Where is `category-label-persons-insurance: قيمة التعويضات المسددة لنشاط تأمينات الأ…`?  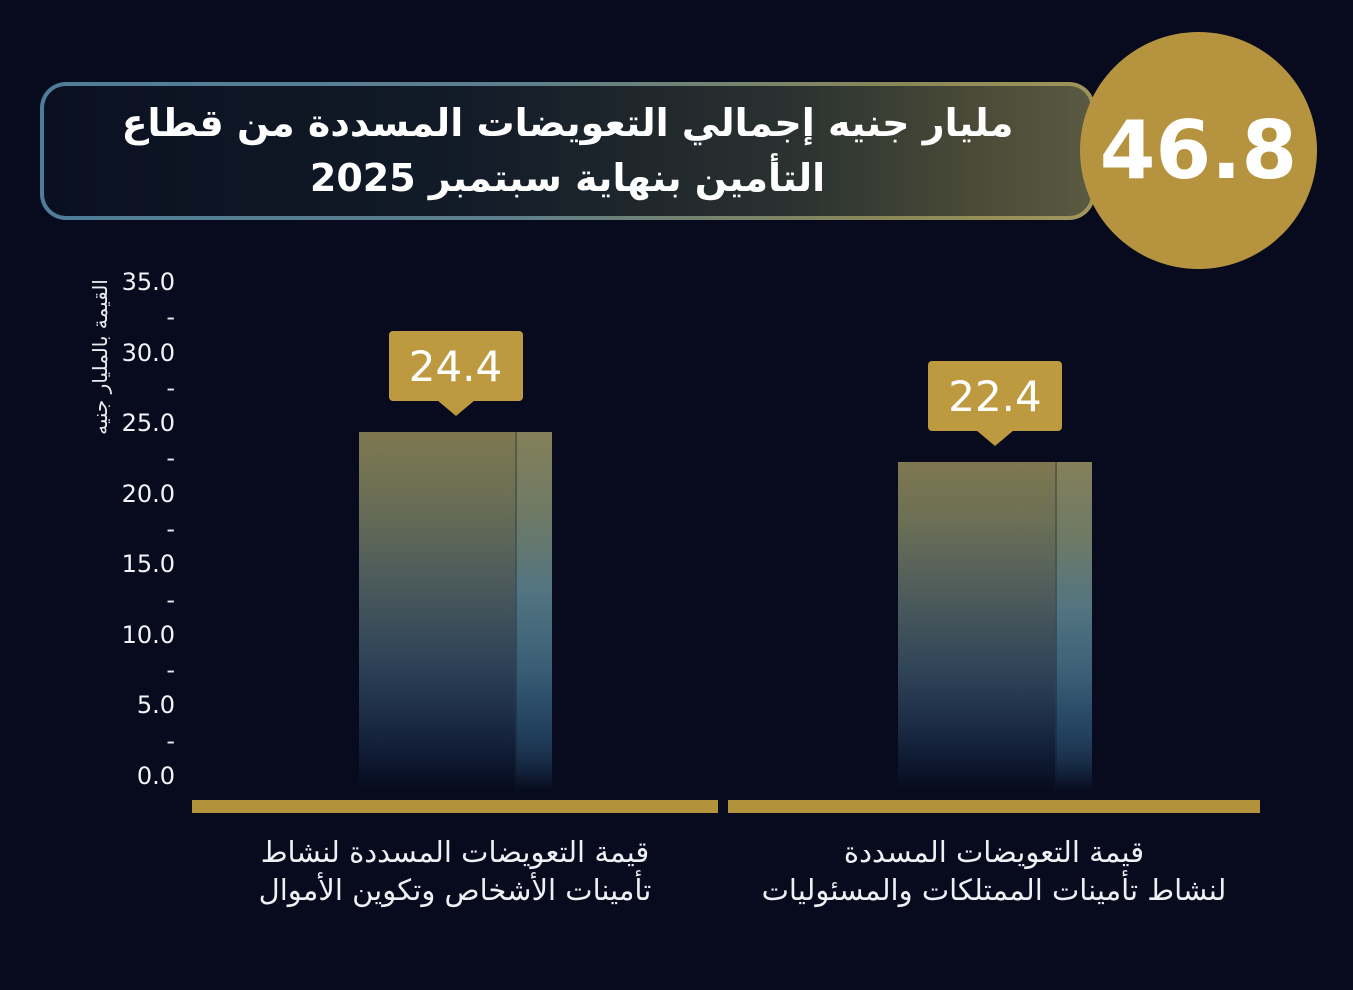
category-label-persons-insurance: قيمة التعويضات المسددة لنشاط تأمينات الأ… is located at coordinates (455, 871).